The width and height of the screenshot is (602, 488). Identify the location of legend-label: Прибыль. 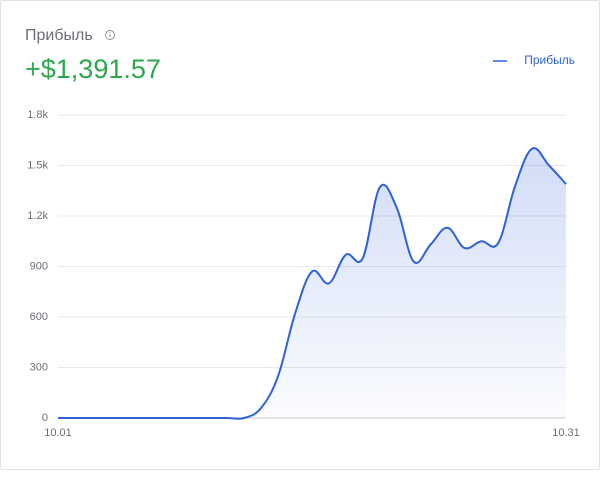
(549, 60).